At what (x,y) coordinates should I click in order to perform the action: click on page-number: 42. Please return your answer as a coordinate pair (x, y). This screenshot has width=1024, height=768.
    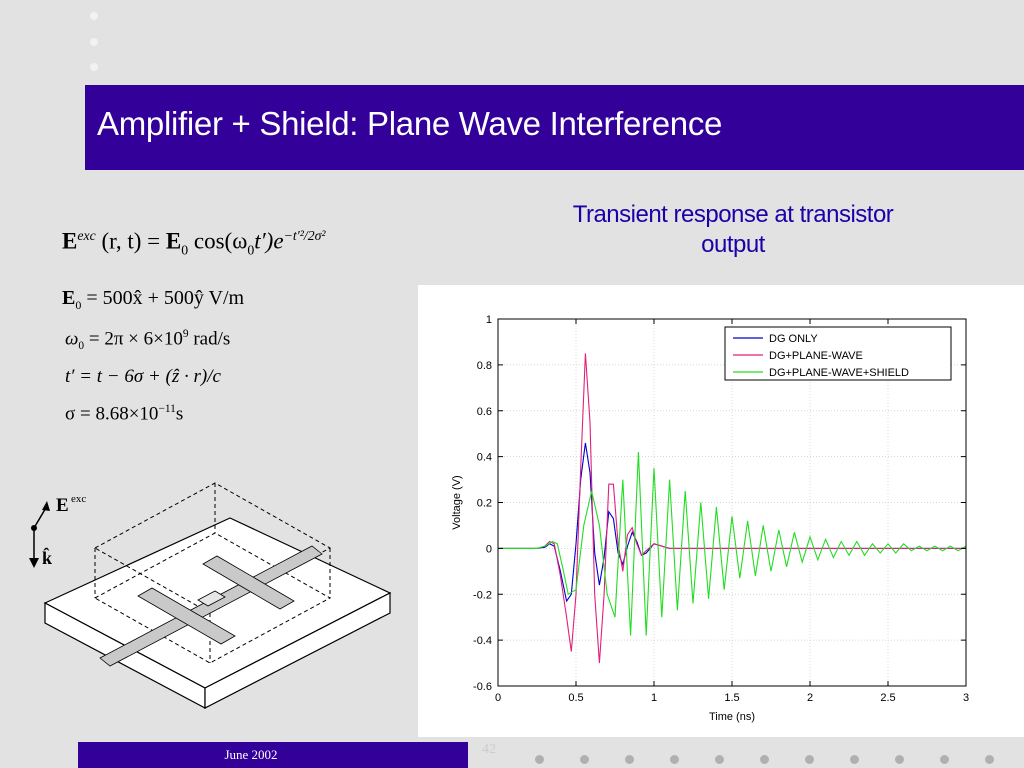
    Looking at the image, I should click on (489, 749).